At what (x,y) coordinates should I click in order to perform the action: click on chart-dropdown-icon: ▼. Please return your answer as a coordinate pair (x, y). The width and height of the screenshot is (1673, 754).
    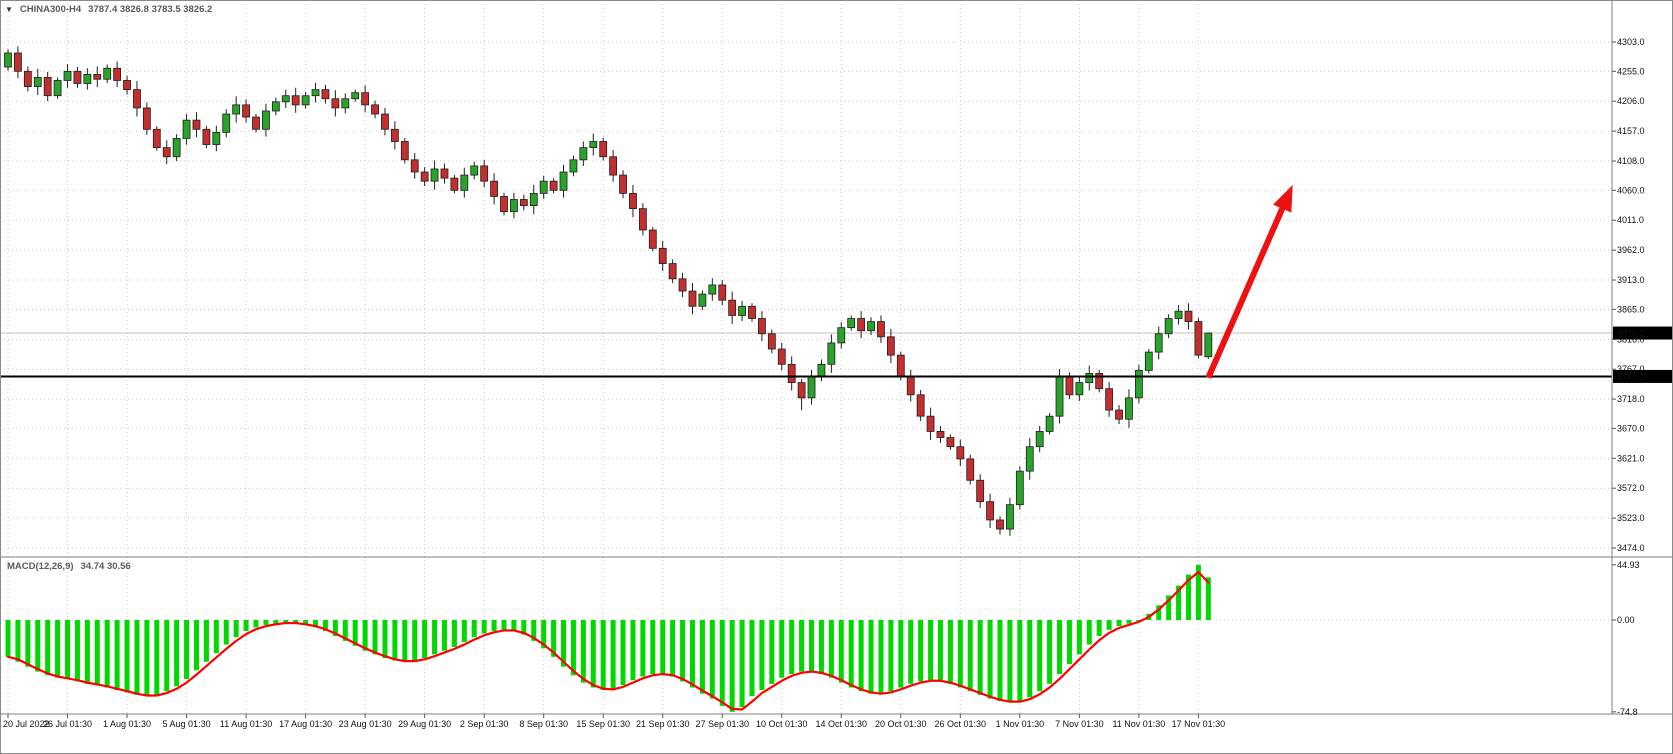
    Looking at the image, I should click on (9, 9).